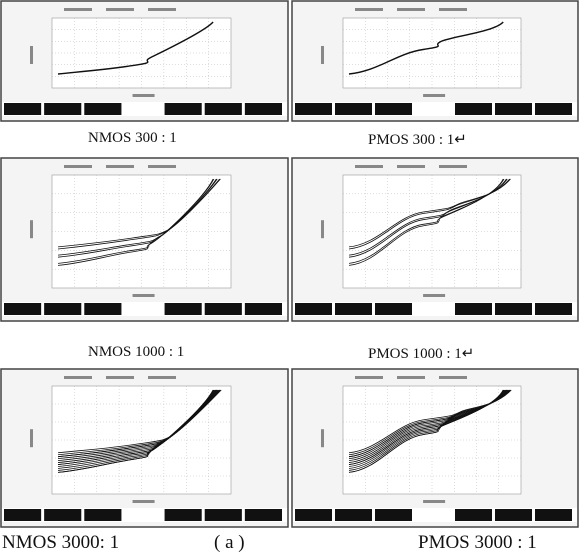 The image size is (579, 559). Describe the element at coordinates (136, 352) in the screenshot. I see `caption: NMOS 1000 : 1` at that location.